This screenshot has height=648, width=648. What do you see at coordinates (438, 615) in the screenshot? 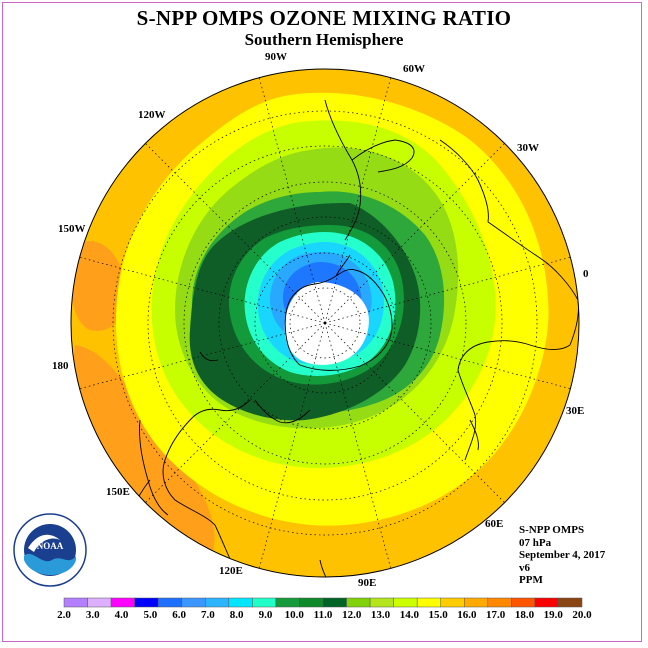
I see `colorbar-label: 15.0` at bounding box center [438, 615].